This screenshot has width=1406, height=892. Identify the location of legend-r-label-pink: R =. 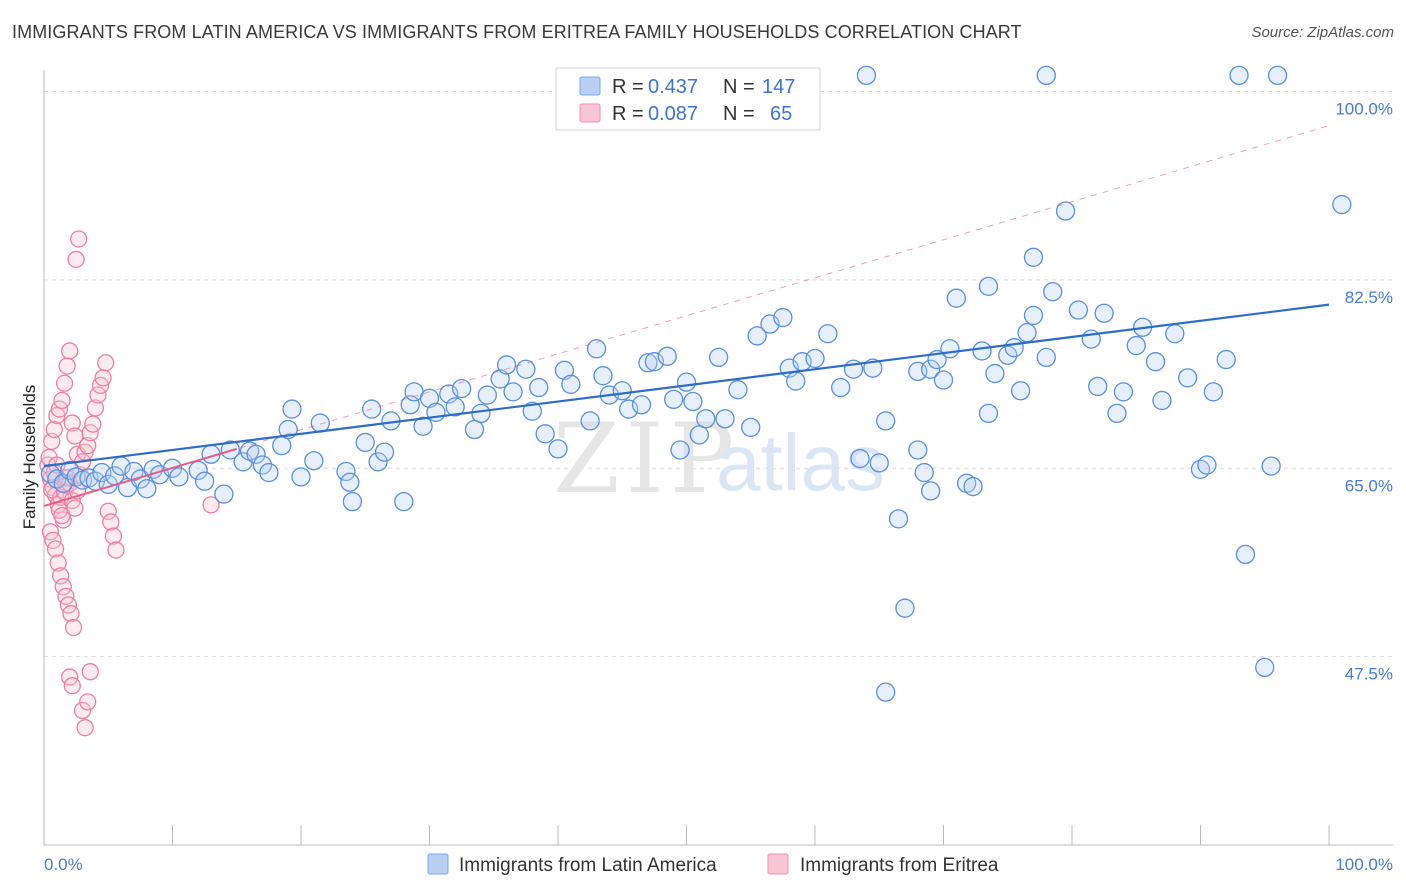
(628, 114).